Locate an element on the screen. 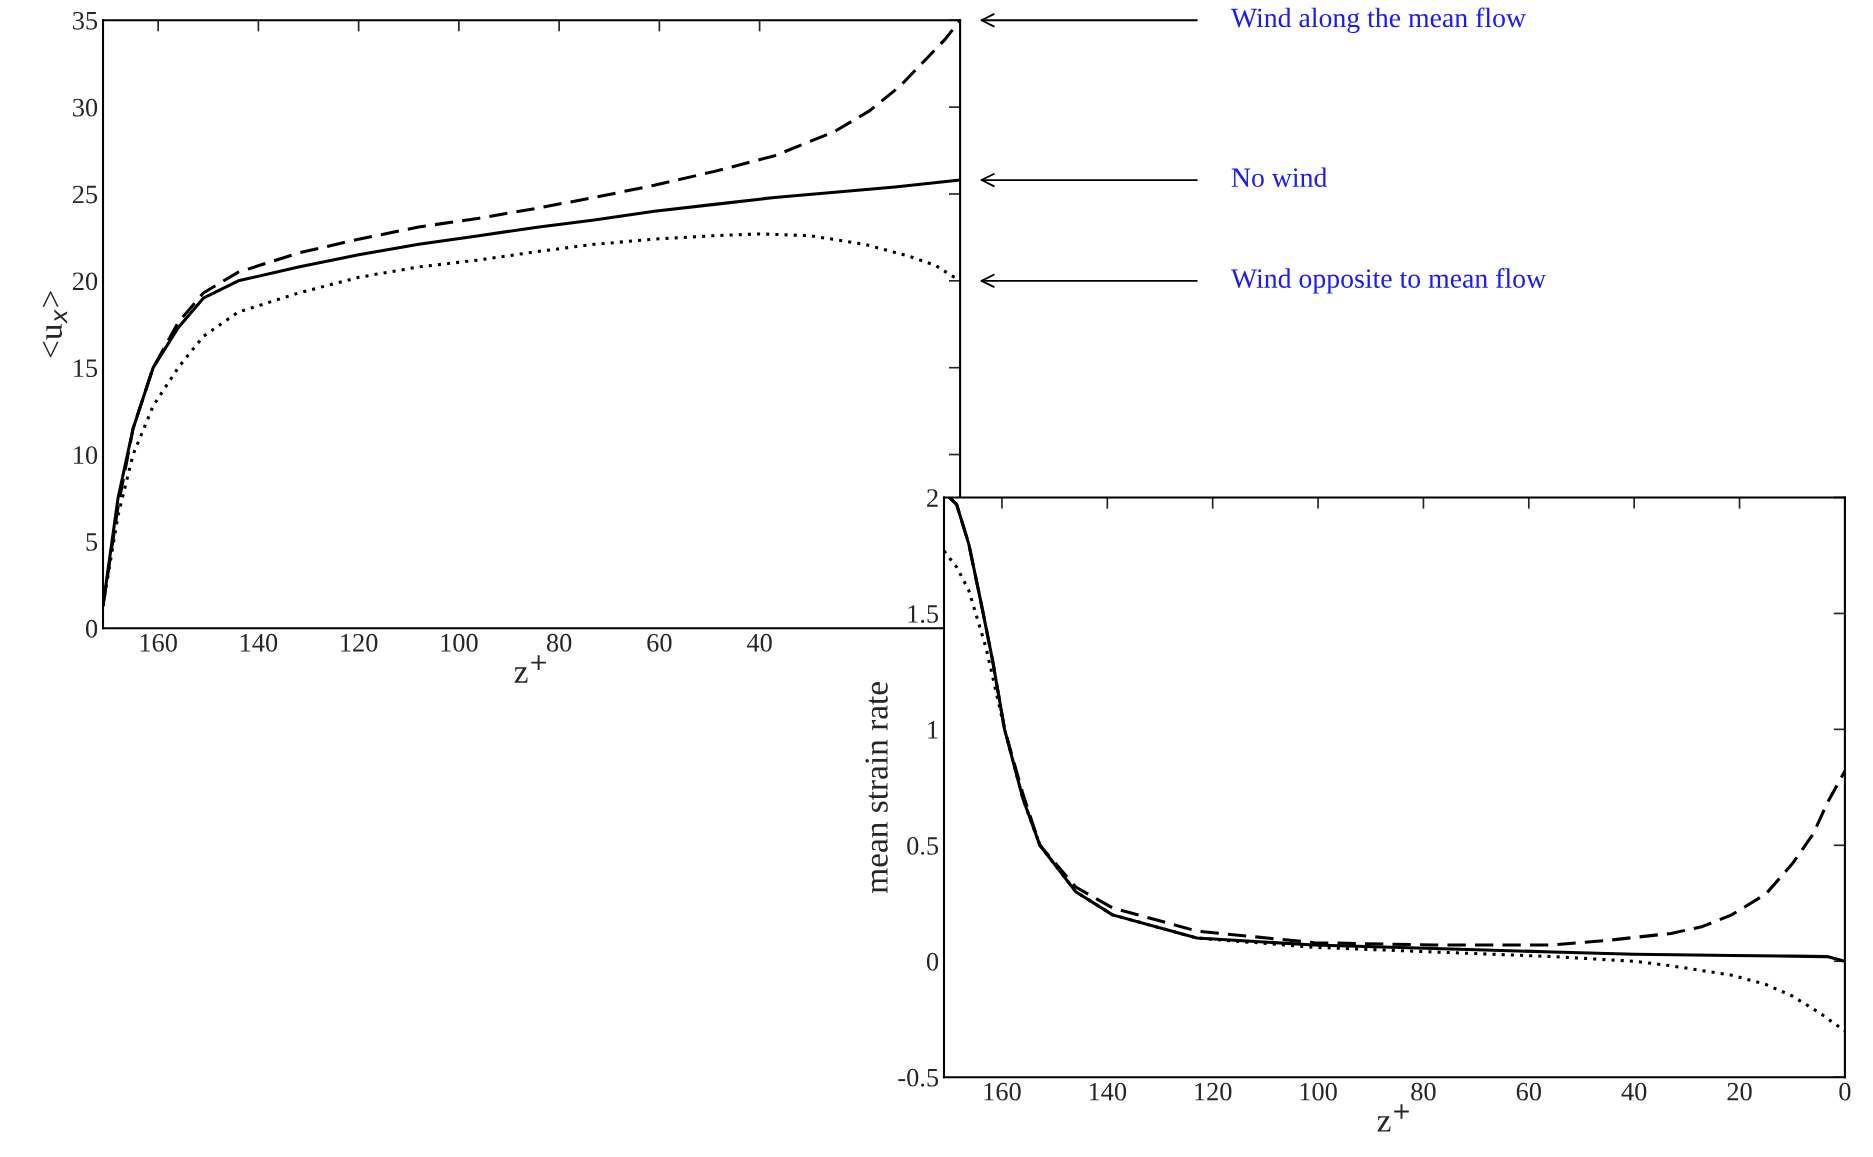 The image size is (1873, 1157). x-tick-label: 20 is located at coordinates (1739, 1091).